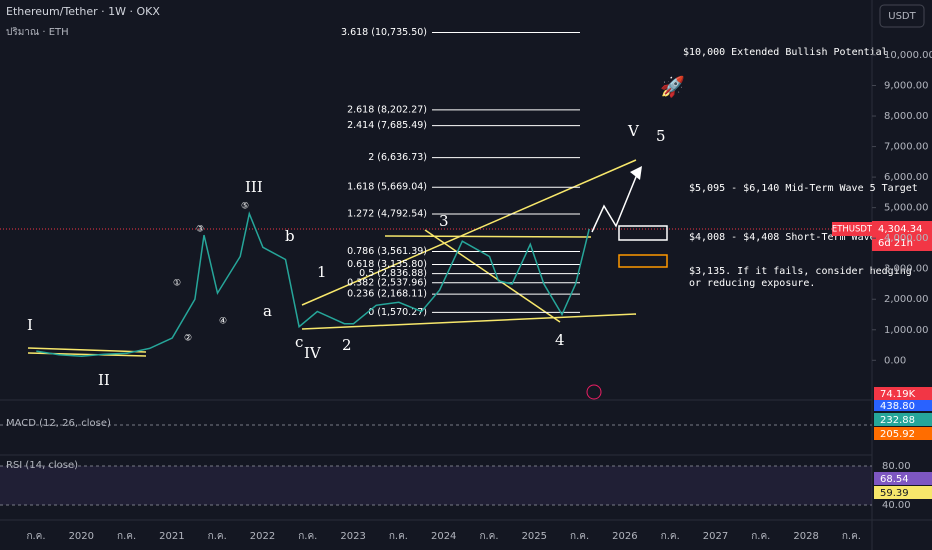  I want to click on x-tick-label: 2028, so click(805, 536).